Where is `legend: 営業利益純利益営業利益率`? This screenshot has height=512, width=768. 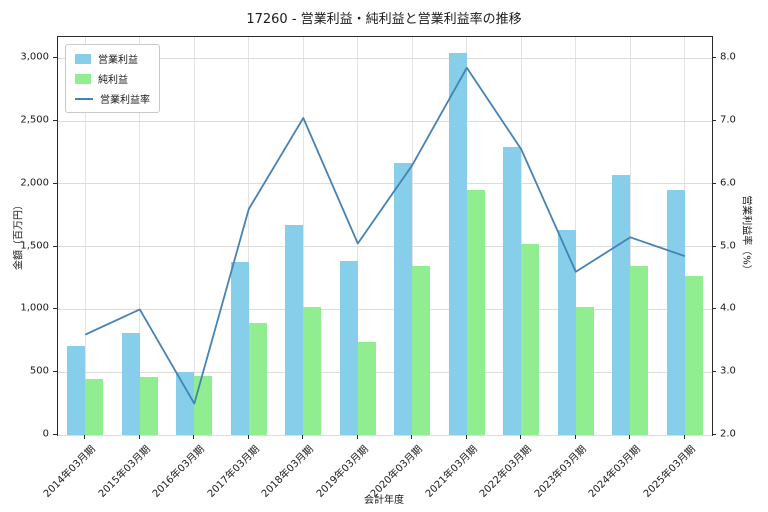
legend: 営業利益純利益営業利益率 is located at coordinates (112, 78).